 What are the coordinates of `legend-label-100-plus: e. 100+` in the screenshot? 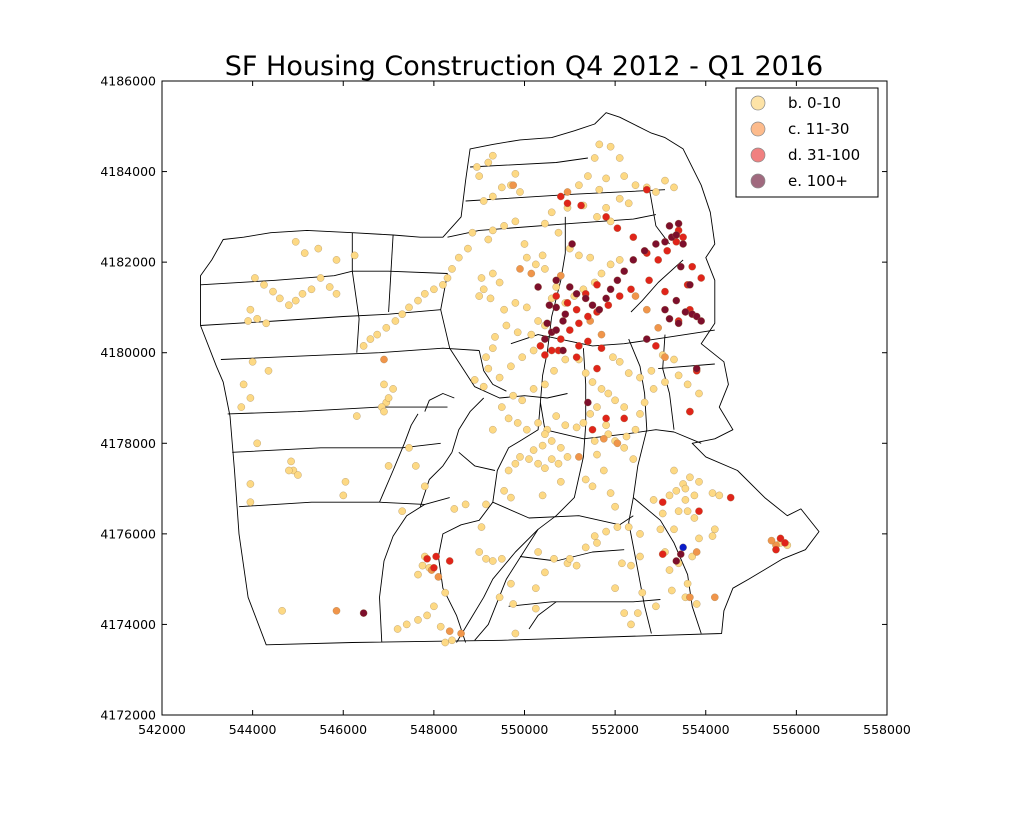 It's located at (818, 181).